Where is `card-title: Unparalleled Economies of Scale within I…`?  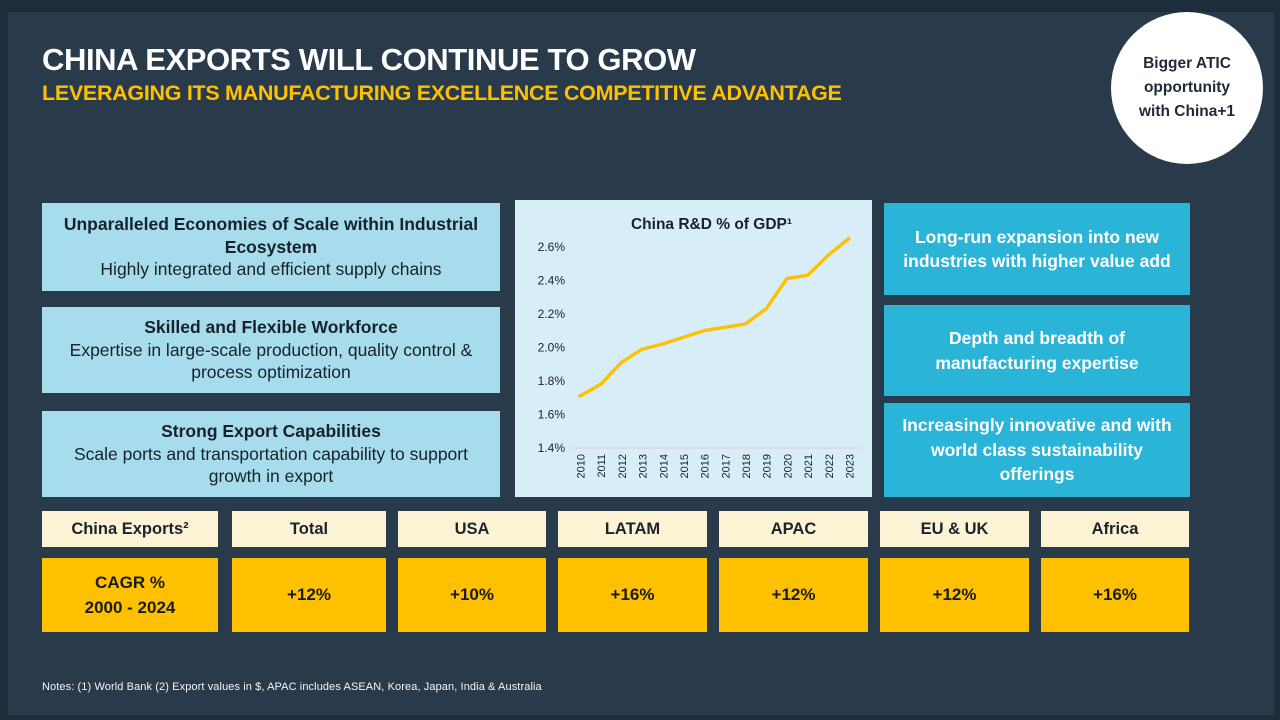
card-title: Unparalleled Economies of Scale within I… is located at coordinates (271, 235).